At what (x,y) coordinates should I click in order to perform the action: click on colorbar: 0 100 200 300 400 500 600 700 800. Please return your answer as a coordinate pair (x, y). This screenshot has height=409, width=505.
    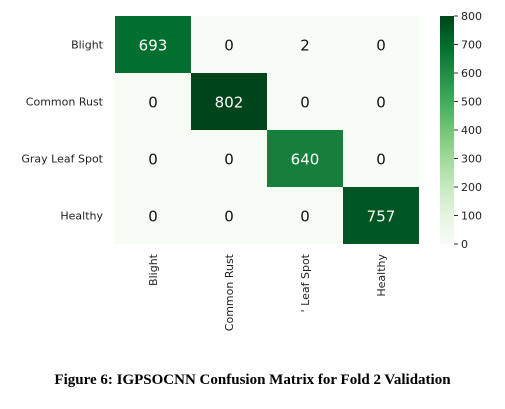
    Looking at the image, I should click on (461, 130).